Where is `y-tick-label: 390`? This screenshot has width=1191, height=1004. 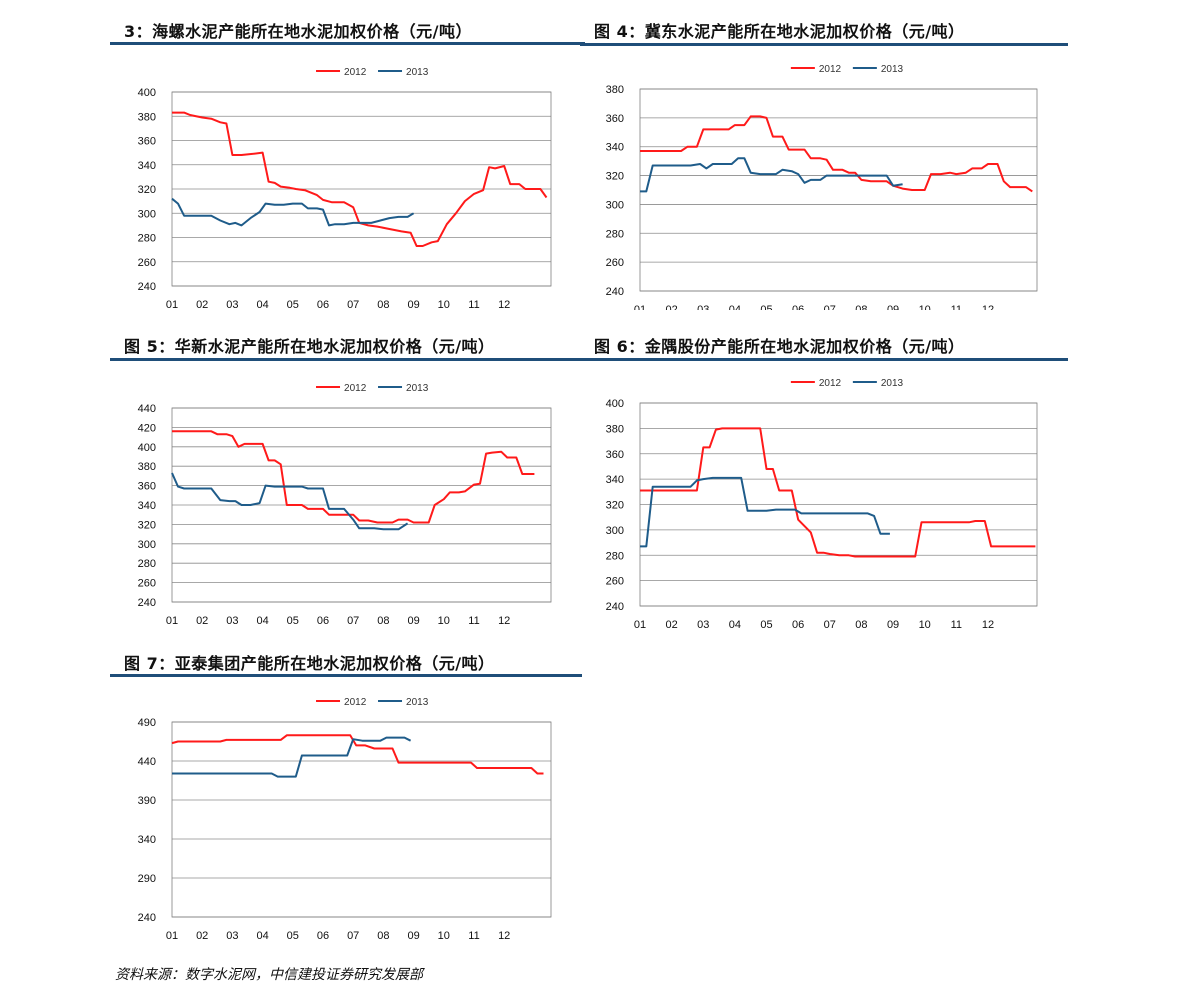
y-tick-label: 390 is located at coordinates (147, 801).